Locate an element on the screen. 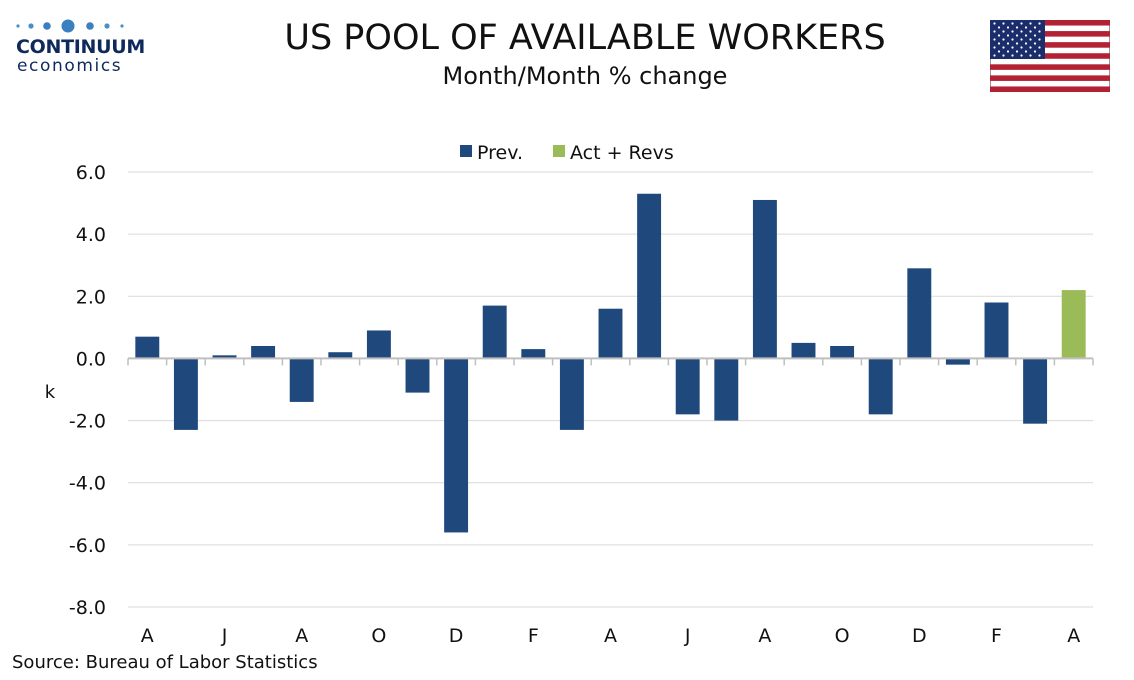 Image resolution: width=1134 pixels, height=680 pixels. legend: Prev. Act + Revs is located at coordinates (567, 153).